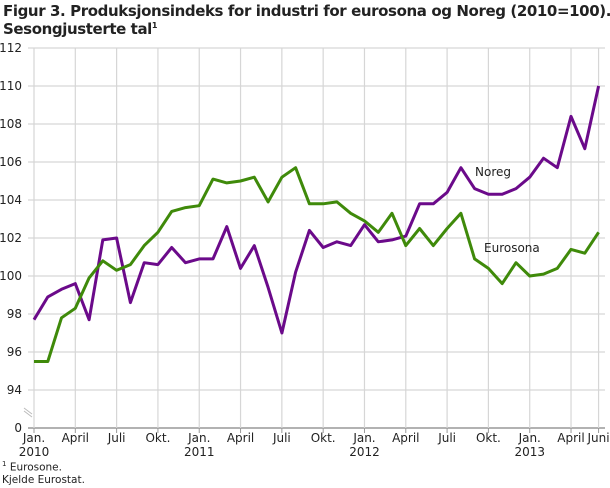 The height and width of the screenshot is (488, 610). Describe the element at coordinates (4, 464) in the screenshot. I see `footnote-mark: 1` at that location.